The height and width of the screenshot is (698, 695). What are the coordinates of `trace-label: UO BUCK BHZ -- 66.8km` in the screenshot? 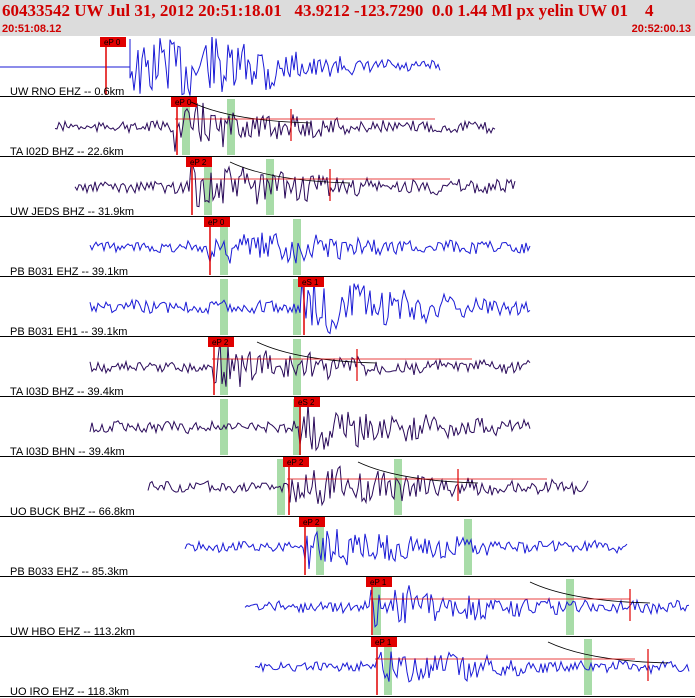 It's located at (72, 512).